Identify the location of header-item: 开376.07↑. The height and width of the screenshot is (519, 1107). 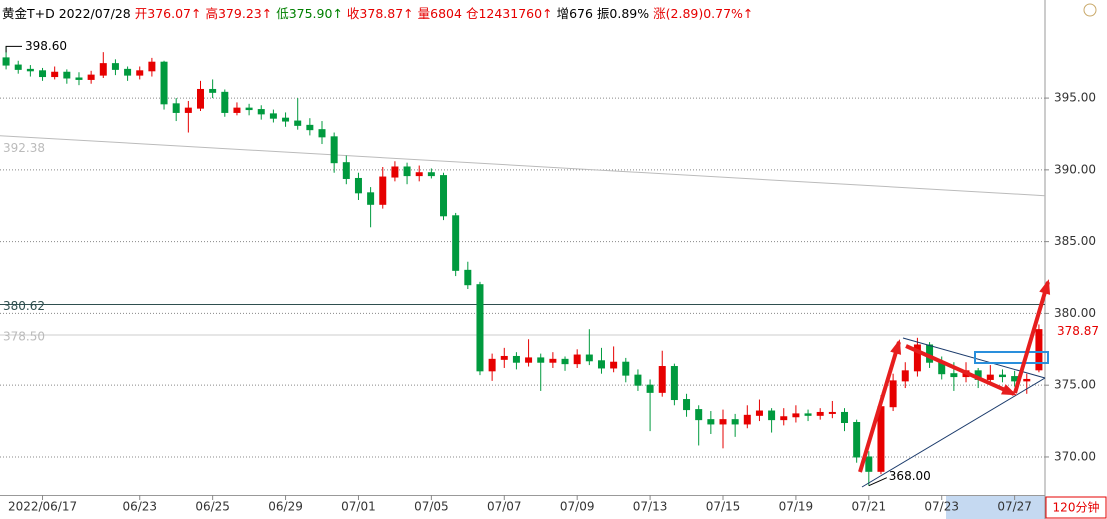
(168, 13).